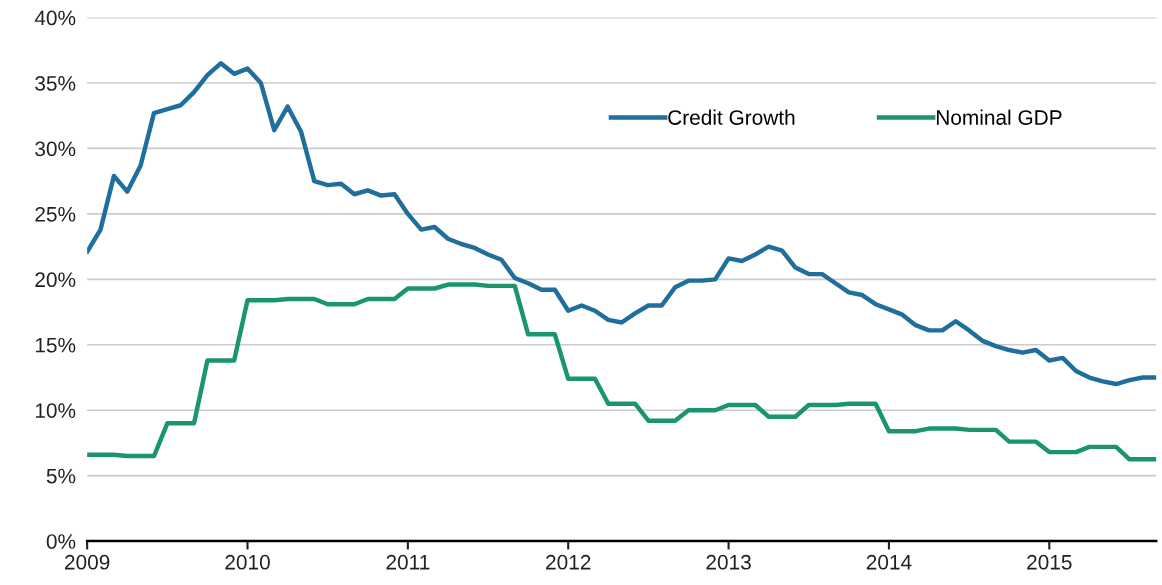  I want to click on x-tick-label: 2014, so click(889, 562).